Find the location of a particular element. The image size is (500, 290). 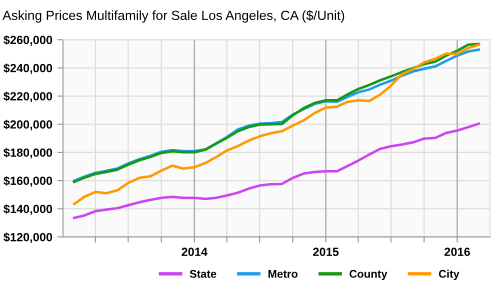

y-tick-label: $260,000 is located at coordinates (28, 40).